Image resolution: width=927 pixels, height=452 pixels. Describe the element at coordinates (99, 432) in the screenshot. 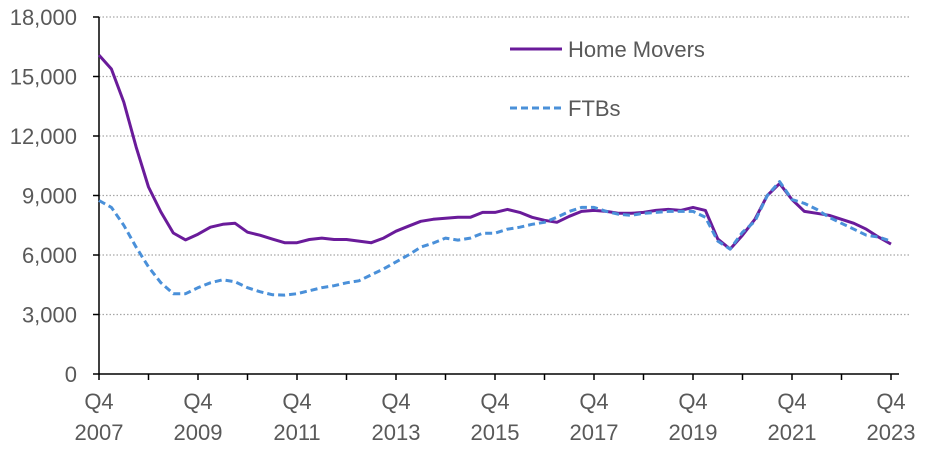

I see `x-tick-label-year: 2007` at that location.